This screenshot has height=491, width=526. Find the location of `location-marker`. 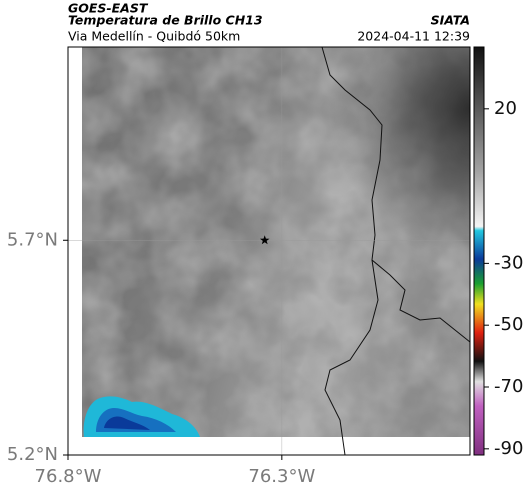

location-marker is located at coordinates (264, 240).